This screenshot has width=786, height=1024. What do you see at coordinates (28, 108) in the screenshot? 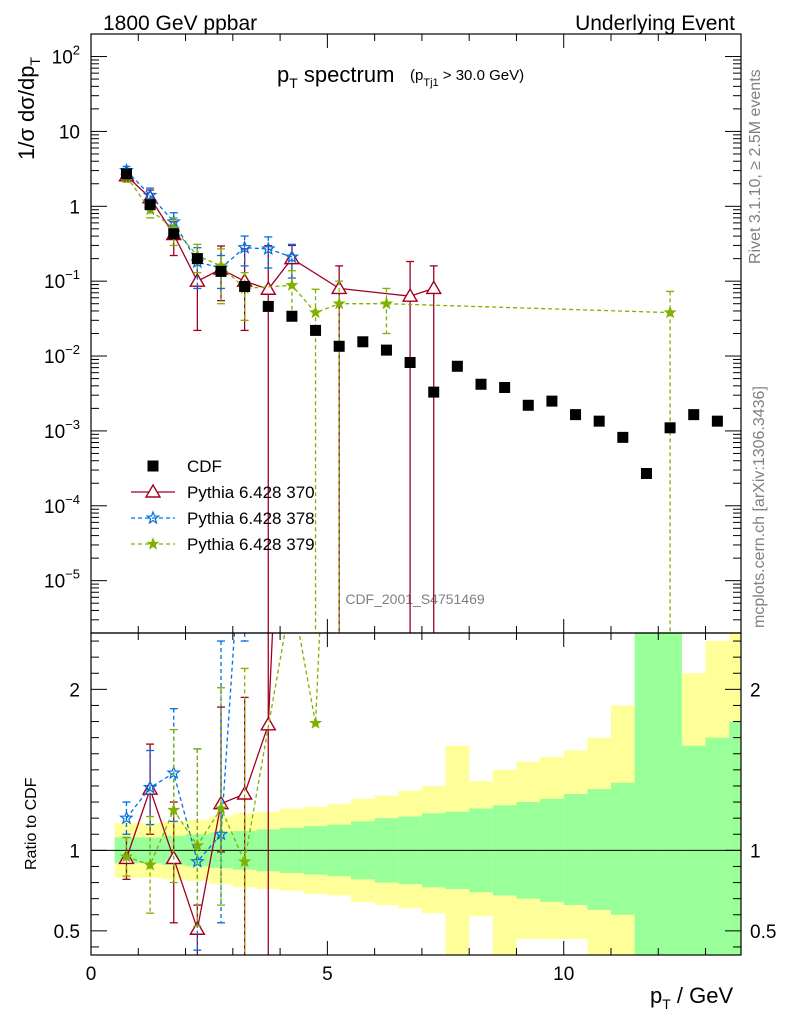
I see `y-axis-label-top: 1/σ dσ/dpT` at bounding box center [28, 108].